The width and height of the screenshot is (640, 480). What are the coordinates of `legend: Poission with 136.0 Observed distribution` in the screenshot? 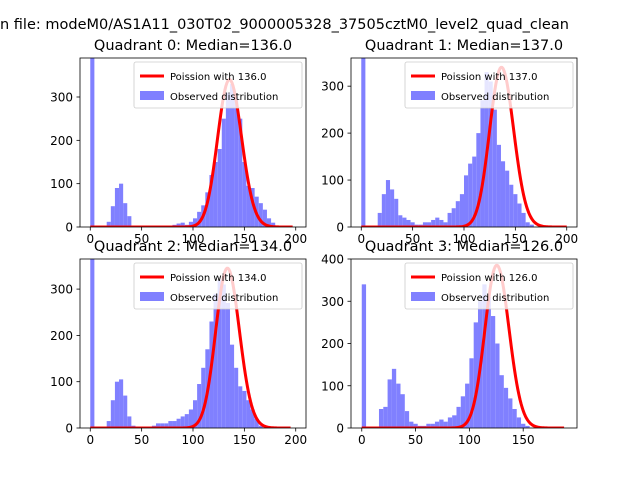 It's located at (218, 85).